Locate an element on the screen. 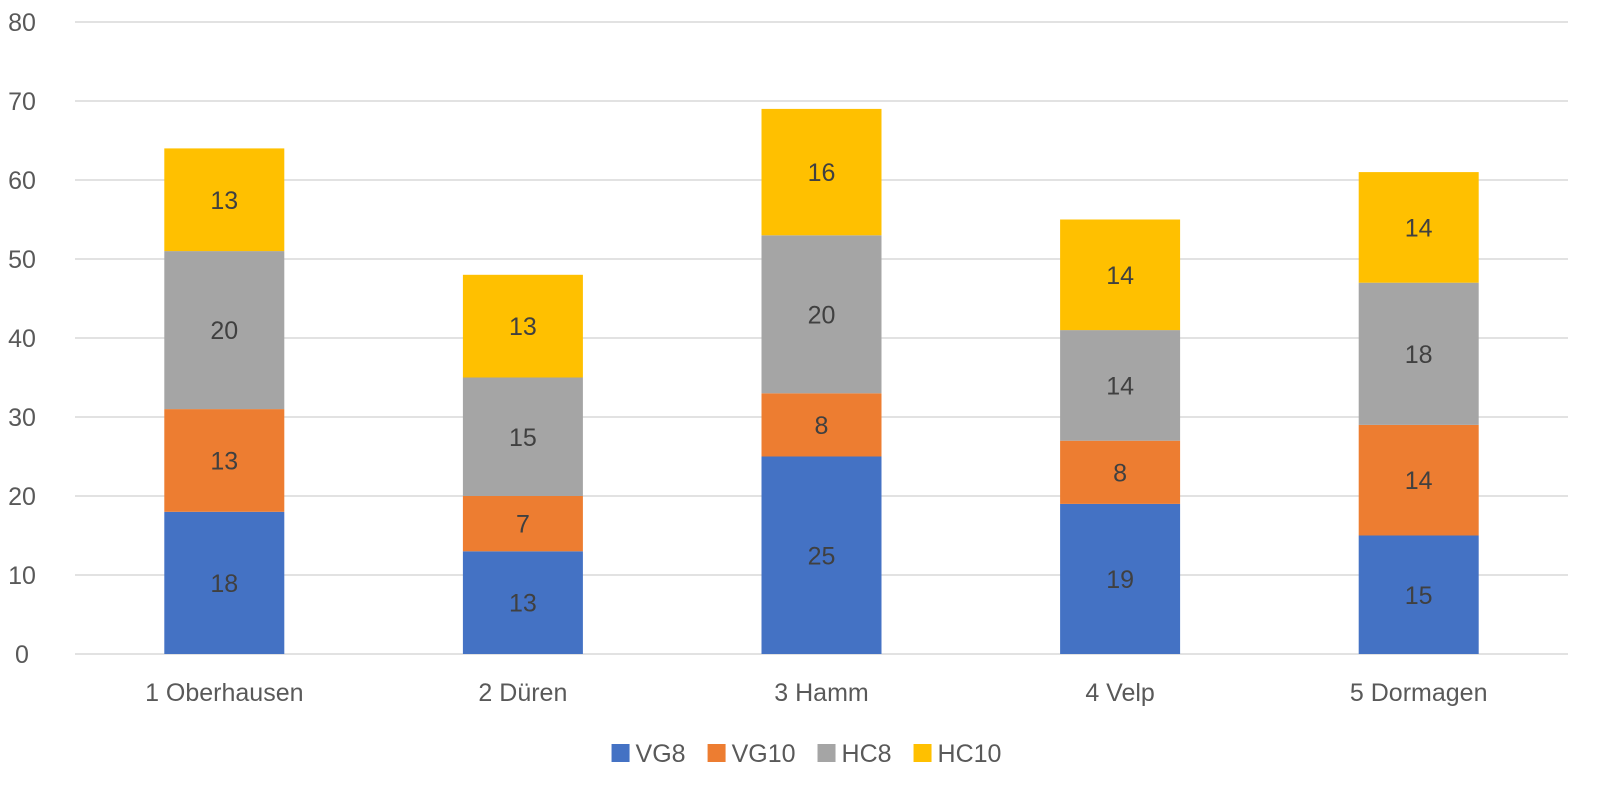 This screenshot has width=1613, height=792. data-label: 19 is located at coordinates (1120, 580).